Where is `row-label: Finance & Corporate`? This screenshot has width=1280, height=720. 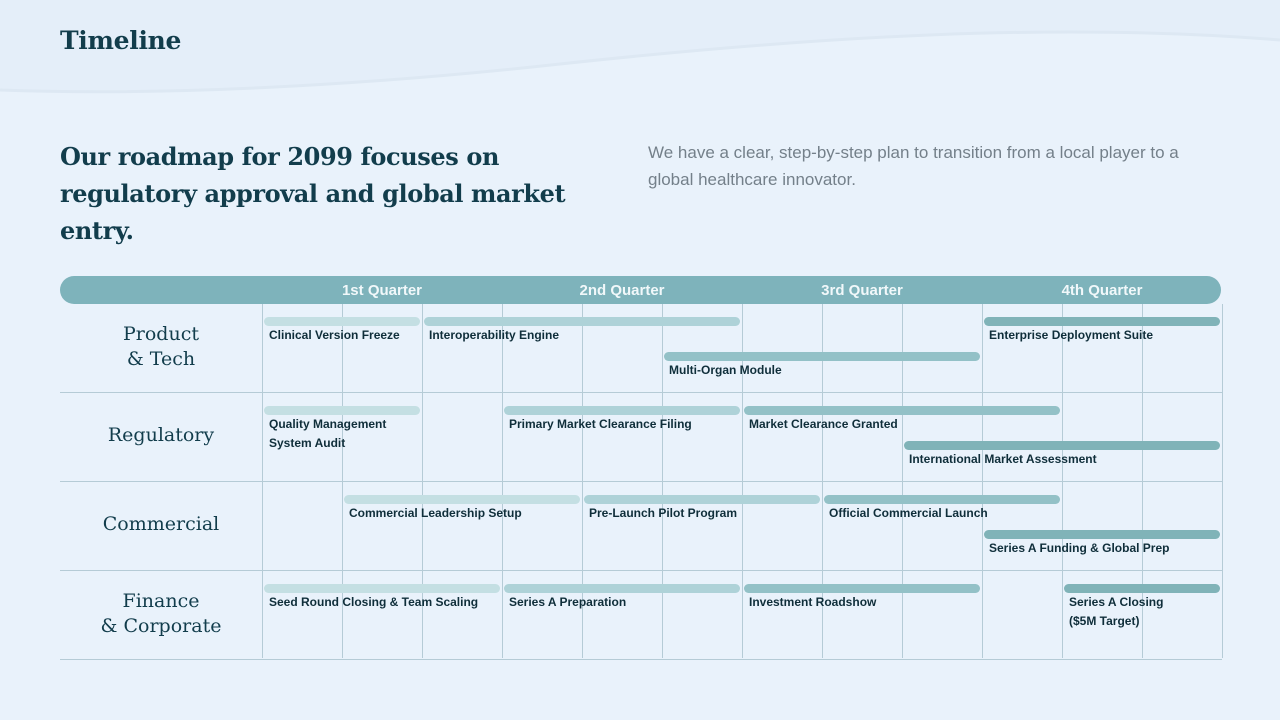
row-label: Finance & Corporate is located at coordinates (161, 614).